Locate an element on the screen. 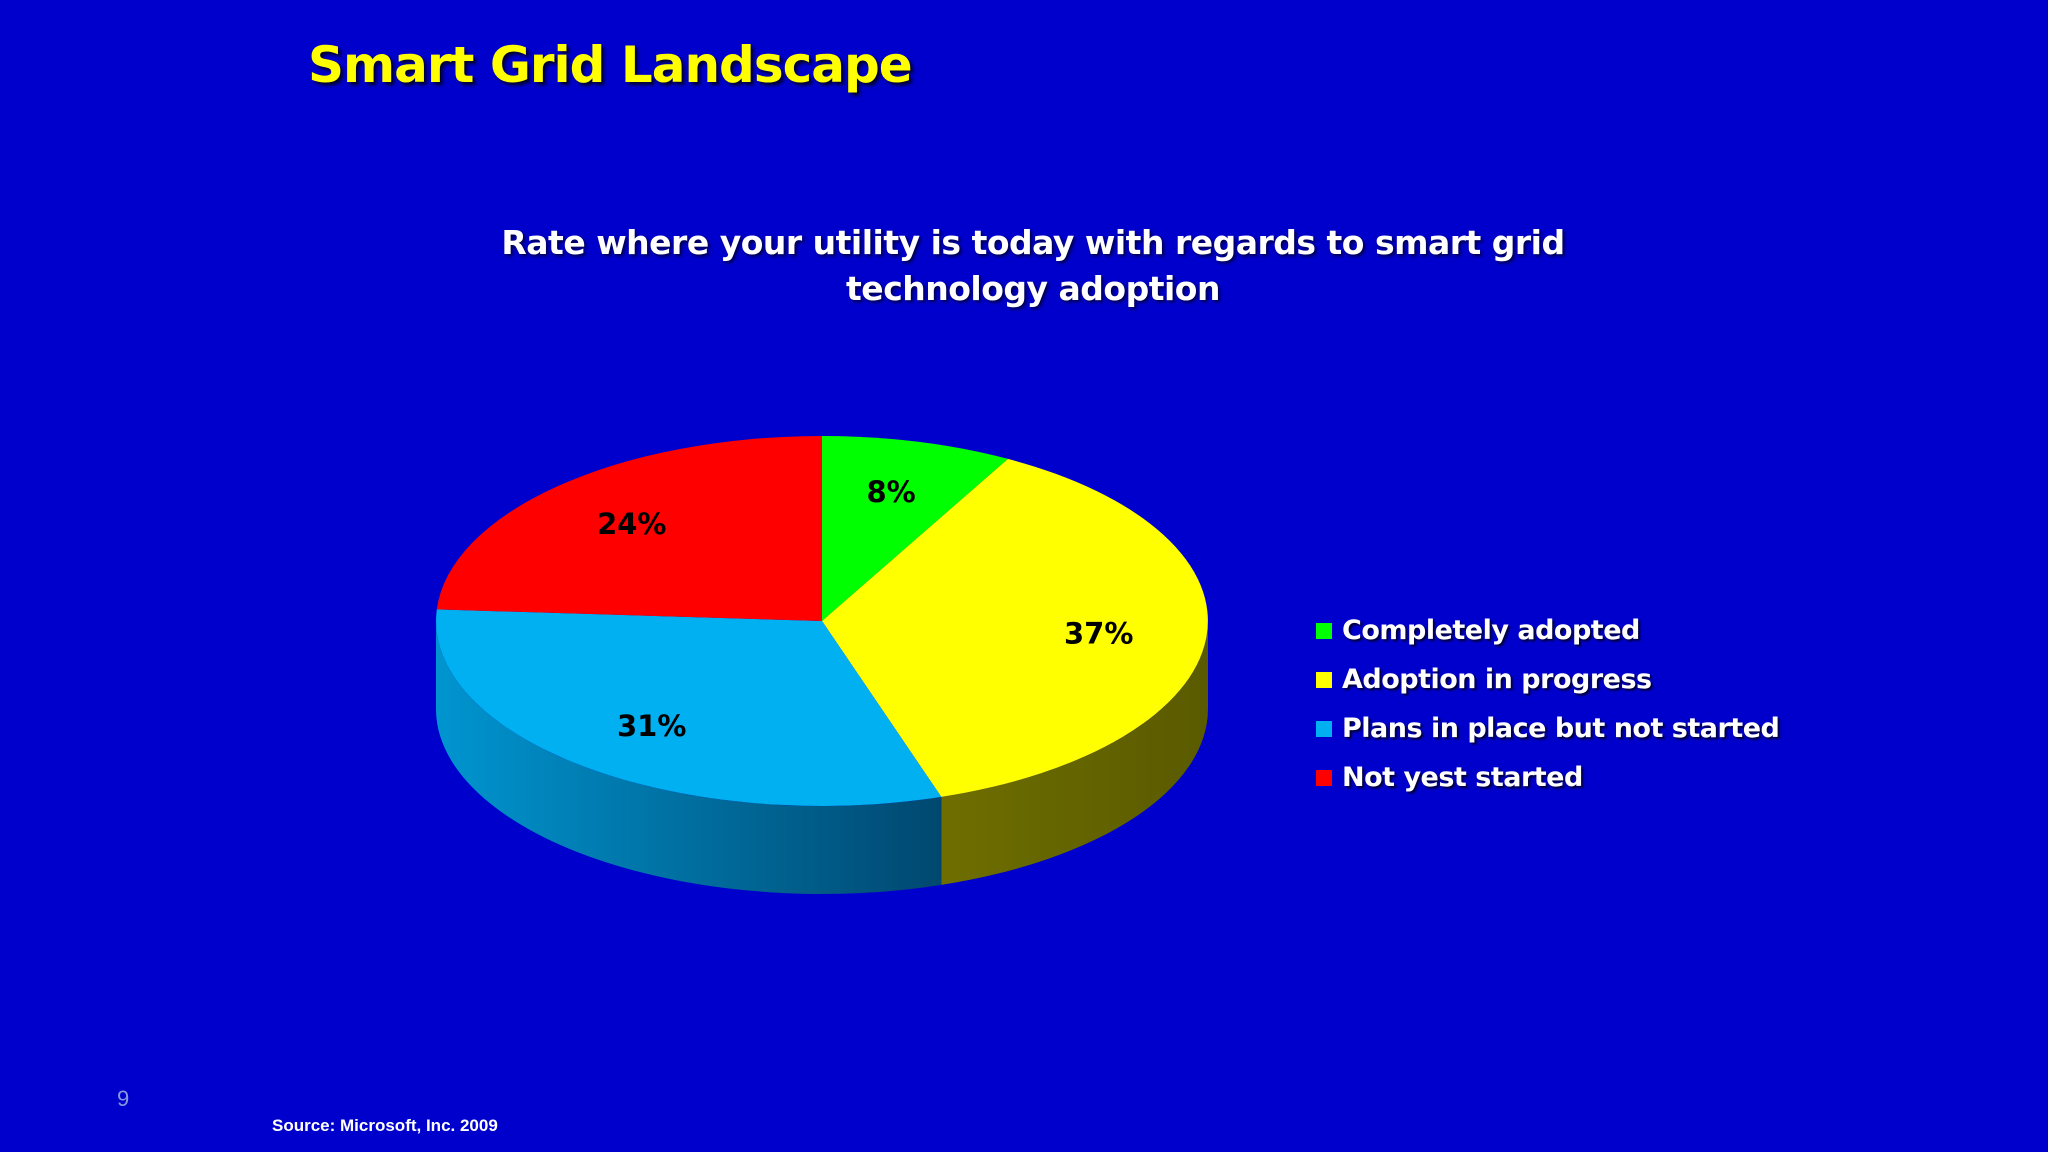 The image size is (2048, 1152). slice-not-yet-started is located at coordinates (629, 528).